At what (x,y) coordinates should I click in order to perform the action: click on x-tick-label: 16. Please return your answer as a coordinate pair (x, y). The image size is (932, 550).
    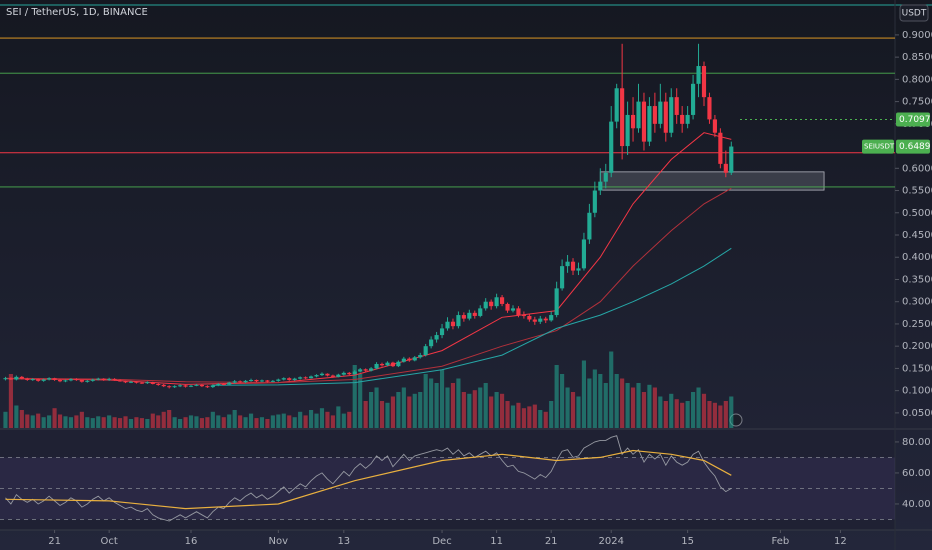
    Looking at the image, I should click on (191, 541).